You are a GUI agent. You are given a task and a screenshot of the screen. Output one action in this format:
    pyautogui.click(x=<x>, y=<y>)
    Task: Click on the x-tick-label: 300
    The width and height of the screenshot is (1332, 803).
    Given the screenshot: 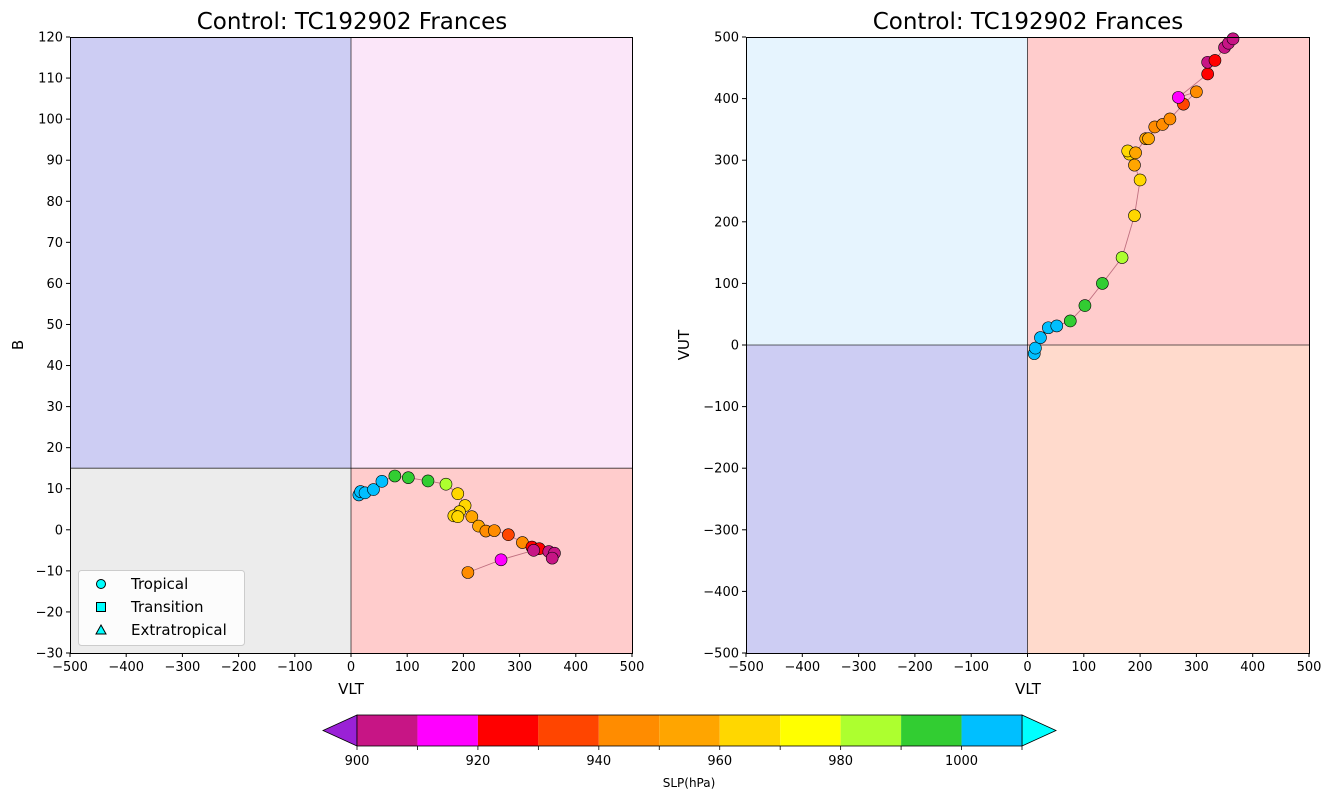 What is the action you would take?
    pyautogui.click(x=519, y=667)
    